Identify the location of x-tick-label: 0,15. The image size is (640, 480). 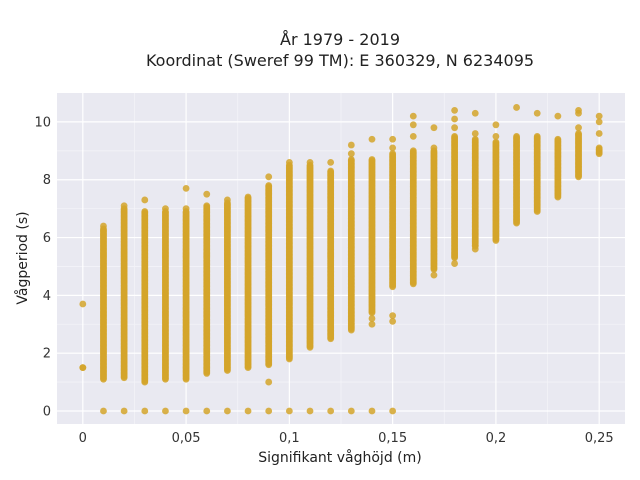
(392, 438).